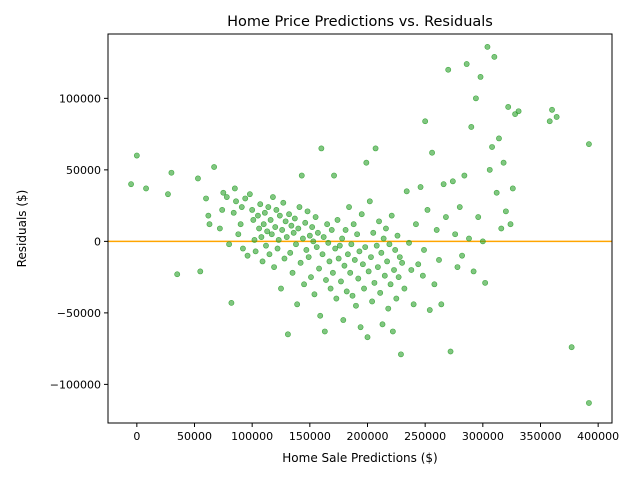 This screenshot has width=640, height=484. What do you see at coordinates (97, 241) in the screenshot?
I see `y-tick-label: 0` at bounding box center [97, 241].